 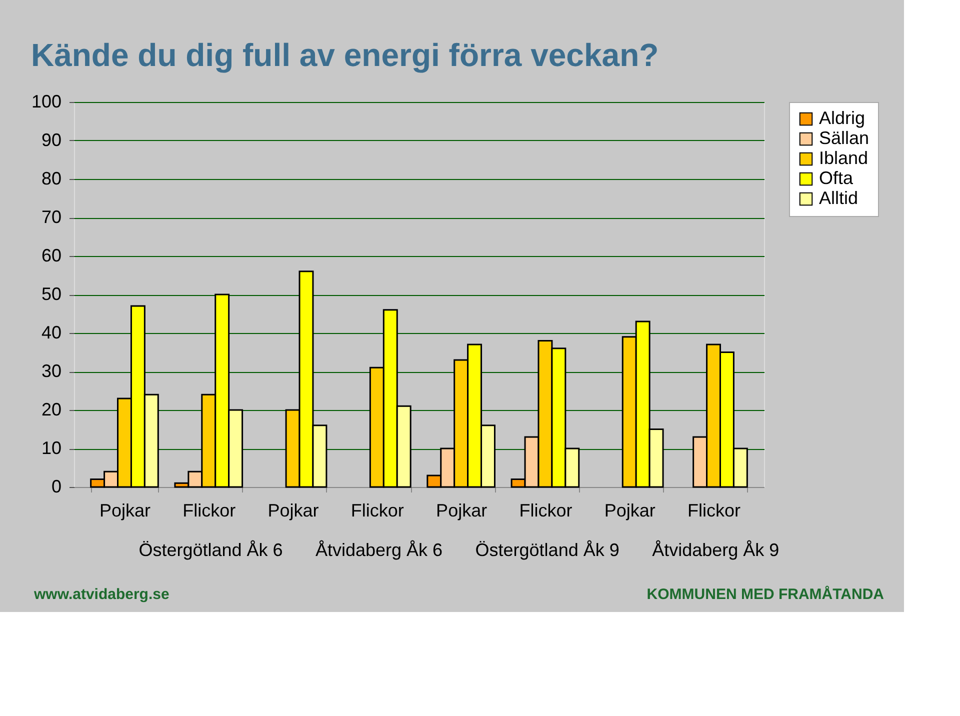 I want to click on text: Åtvidaberg Åk 6, so click(x=379, y=550).